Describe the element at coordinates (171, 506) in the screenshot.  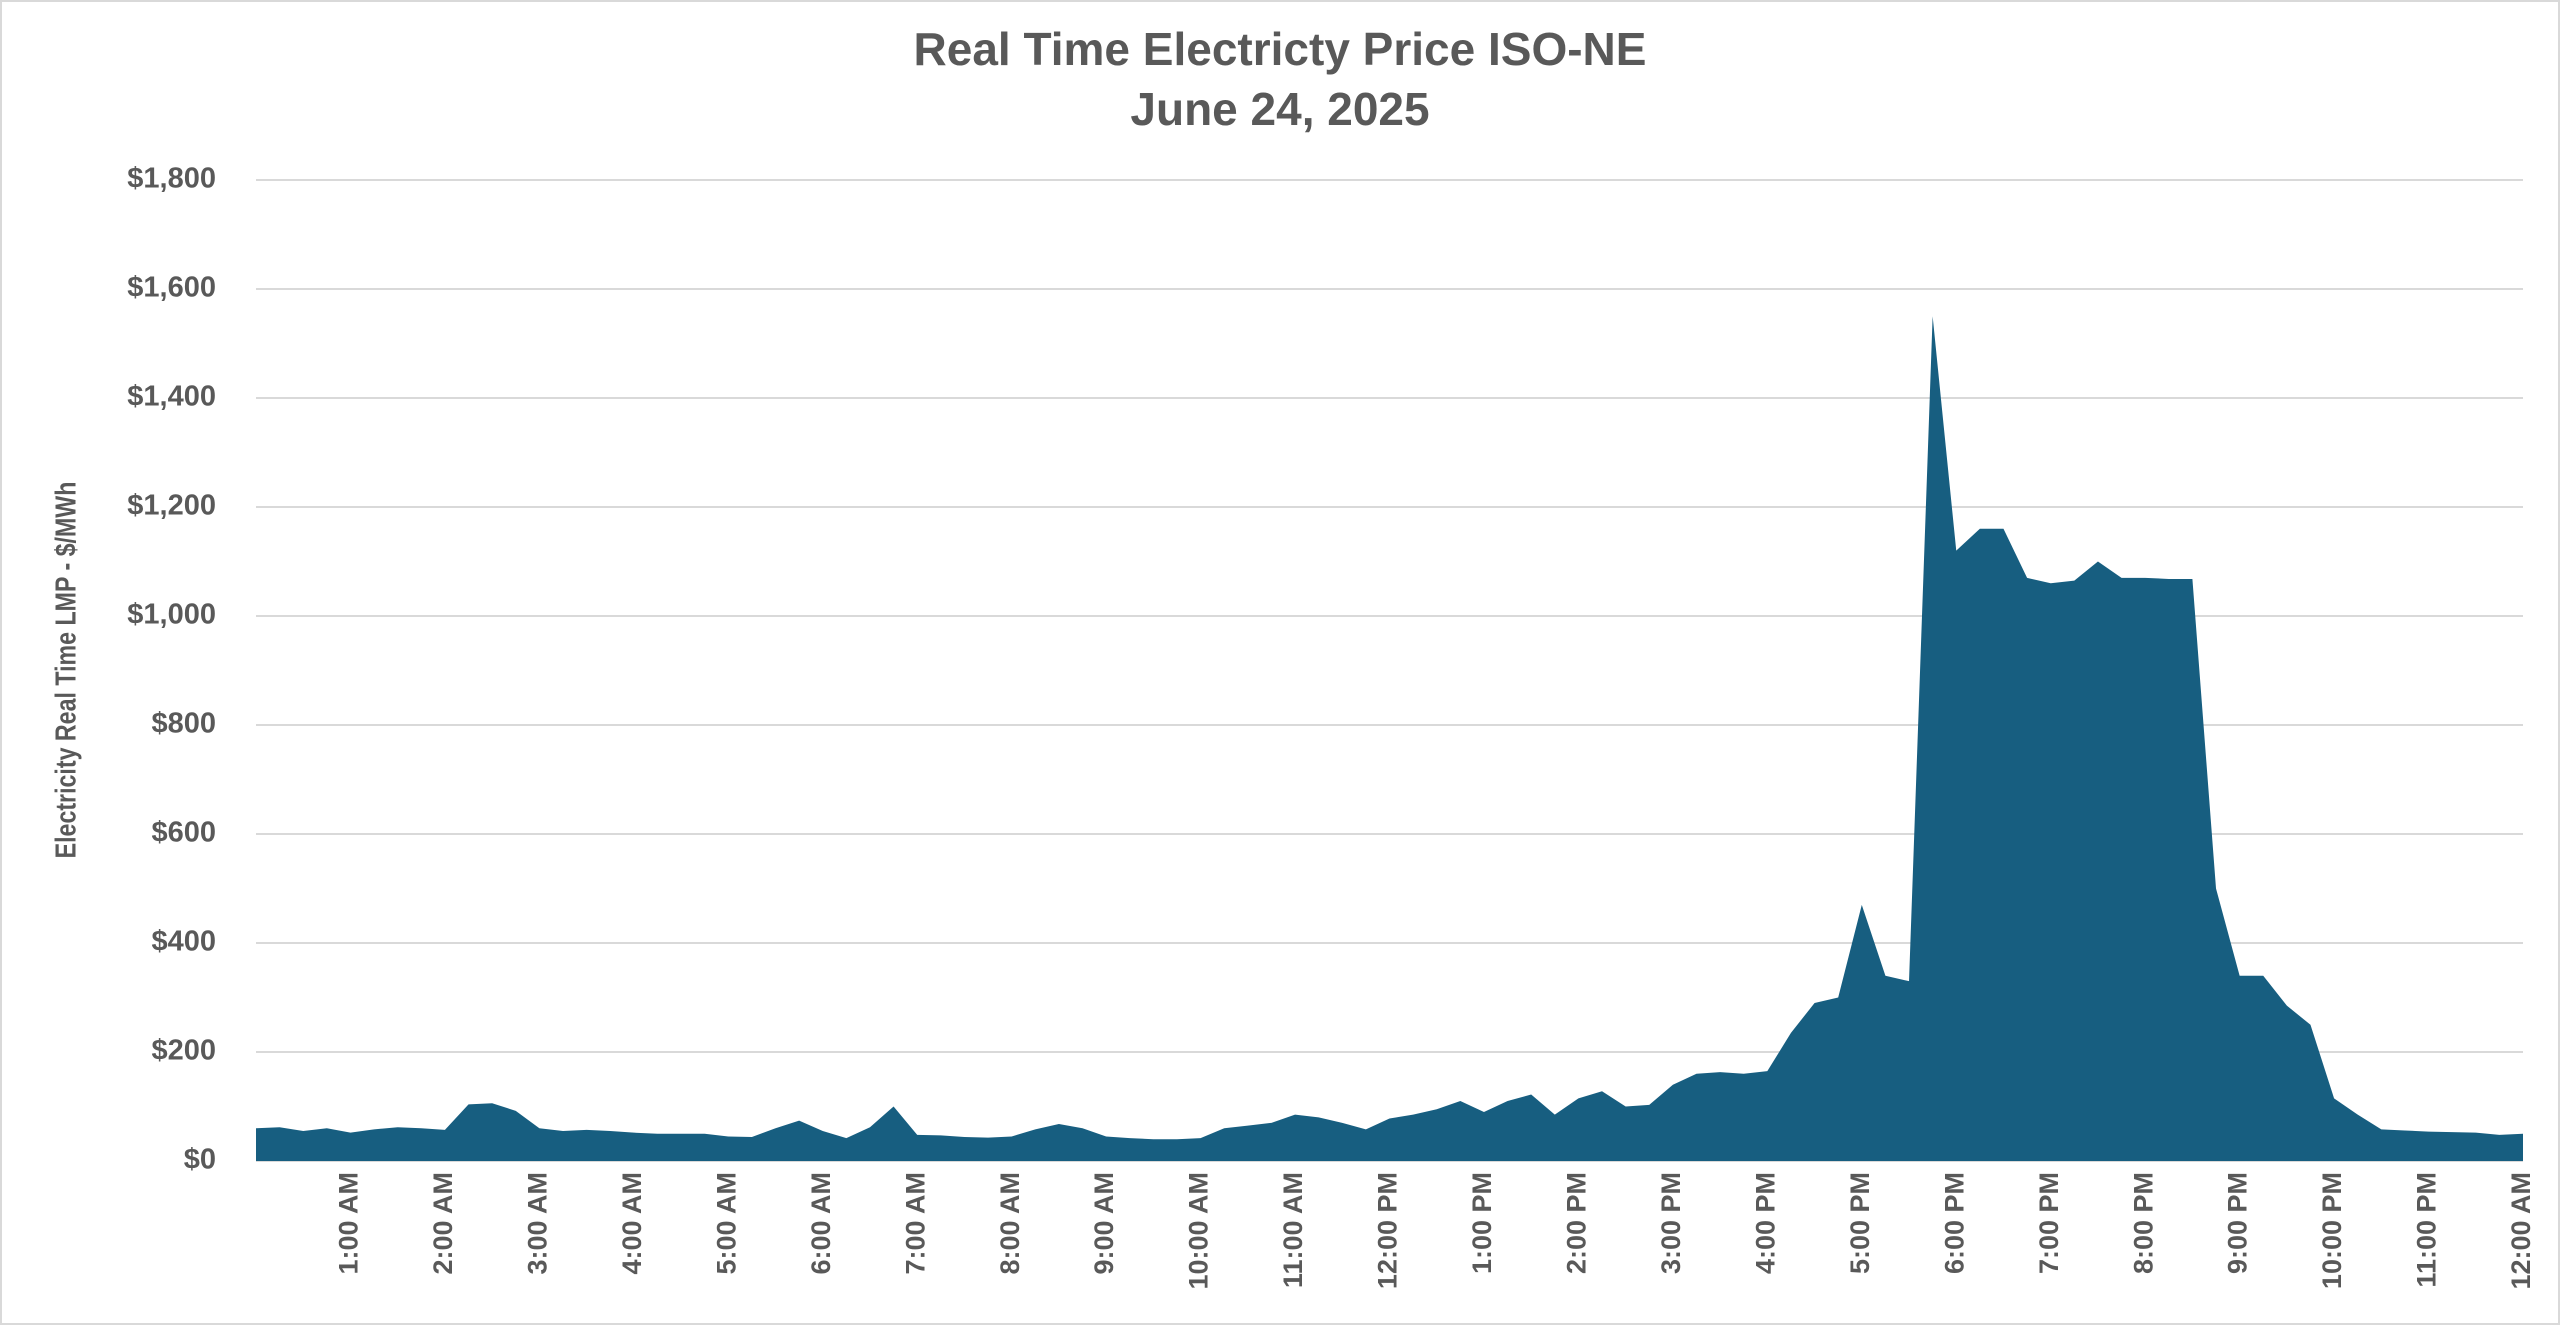
I see `y-tick-label: $1,200` at that location.